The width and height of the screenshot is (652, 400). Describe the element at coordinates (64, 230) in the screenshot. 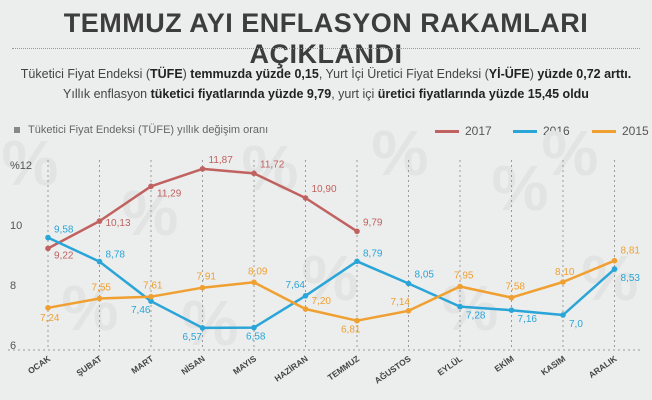

I see `data-label-2016: 9,58` at that location.